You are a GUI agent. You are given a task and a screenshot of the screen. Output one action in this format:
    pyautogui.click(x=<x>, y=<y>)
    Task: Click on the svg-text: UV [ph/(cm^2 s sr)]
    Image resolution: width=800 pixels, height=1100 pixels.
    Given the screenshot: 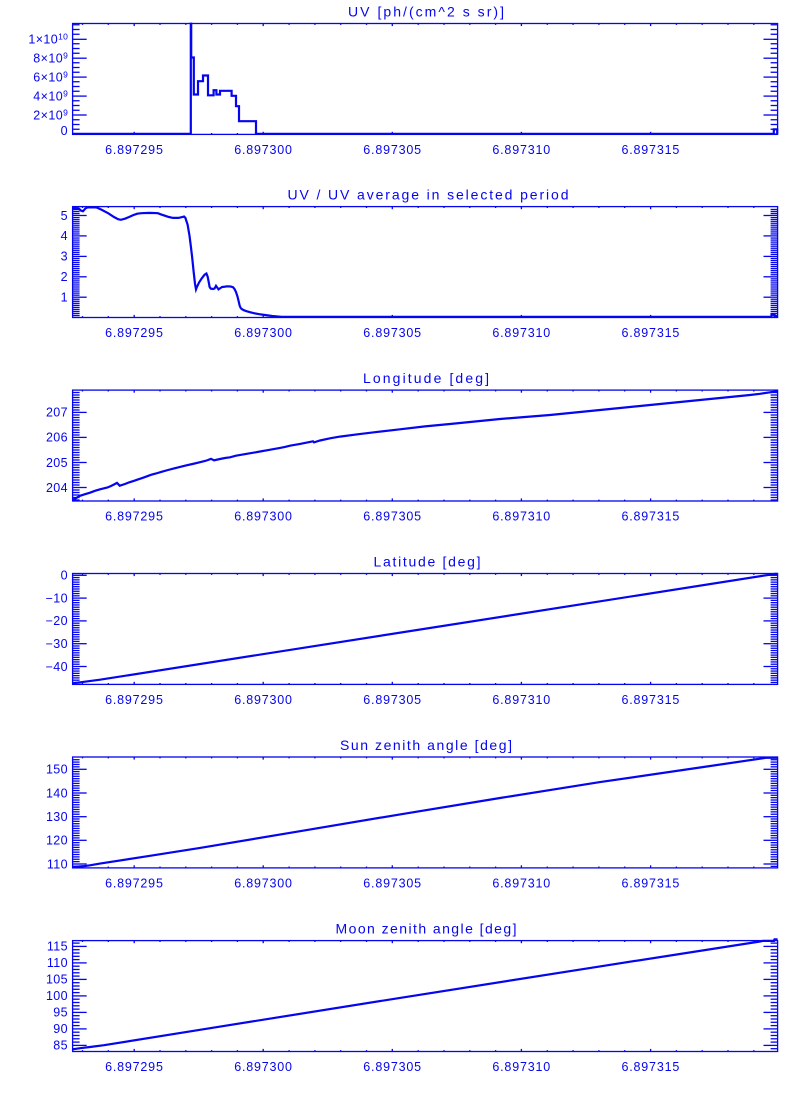 What is the action you would take?
    pyautogui.click(x=426, y=12)
    